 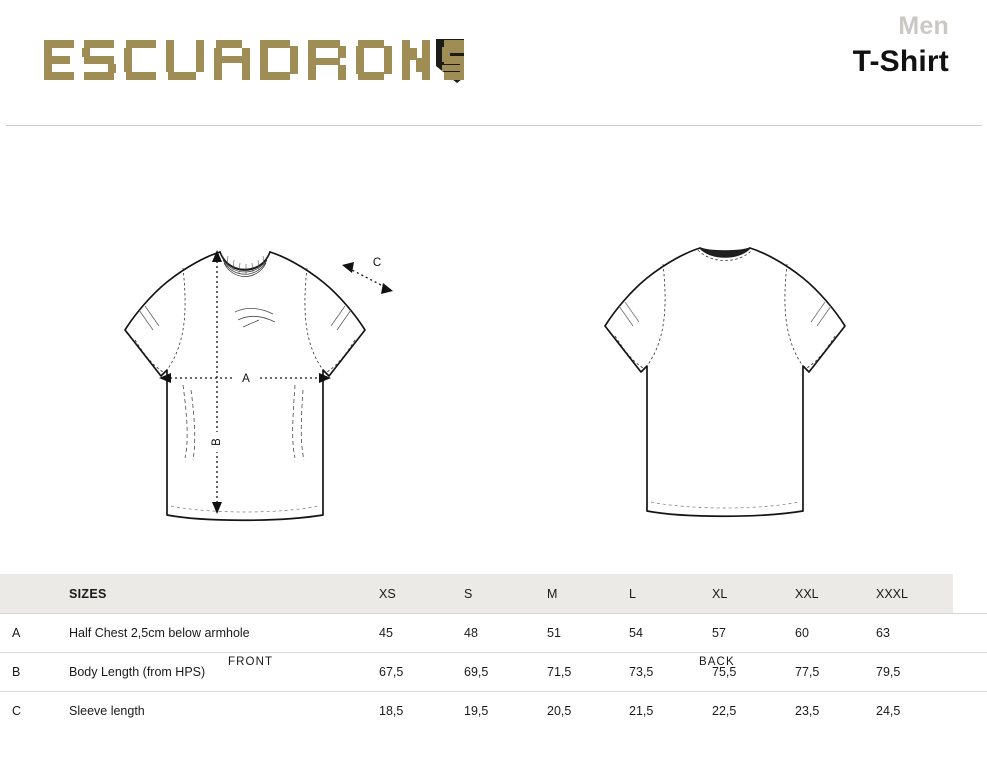 I want to click on column-header-xxxl: XXXL, so click(x=892, y=593).